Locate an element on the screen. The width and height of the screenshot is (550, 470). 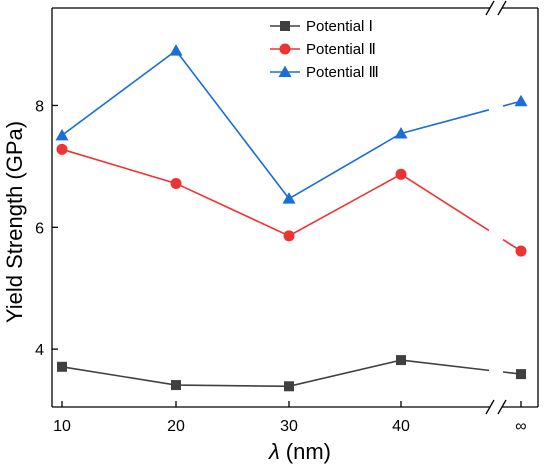
legend-label: Potential Ⅱ is located at coordinates (341, 49).